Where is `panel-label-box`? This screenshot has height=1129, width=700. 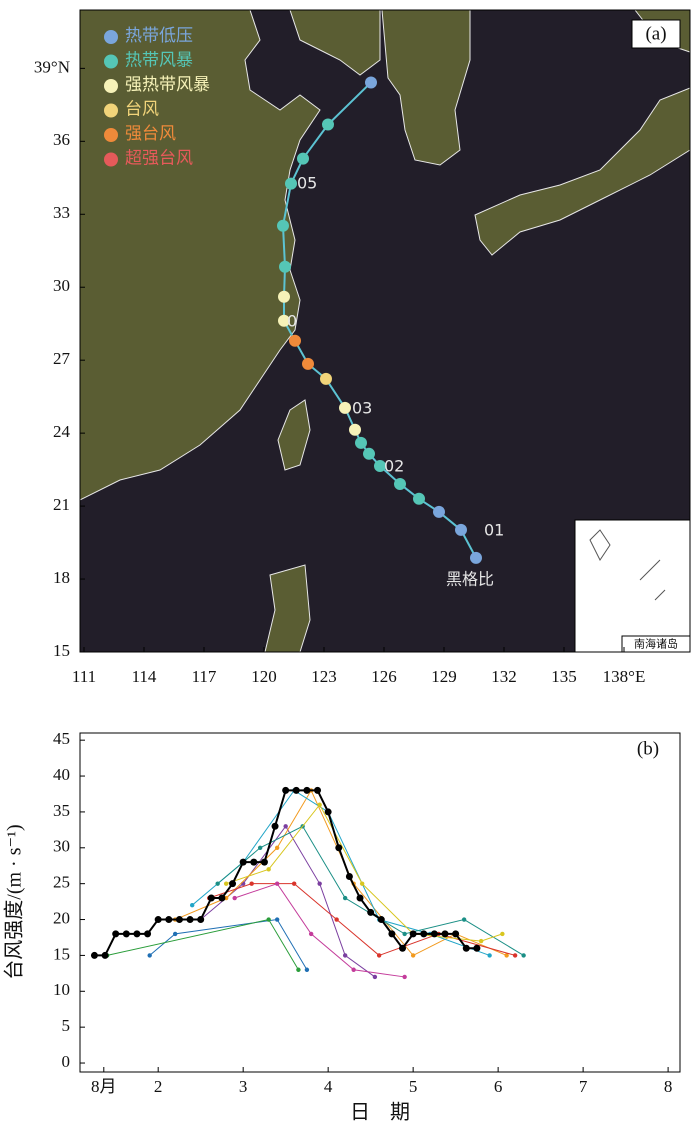 panel-label-box is located at coordinates (656, 34).